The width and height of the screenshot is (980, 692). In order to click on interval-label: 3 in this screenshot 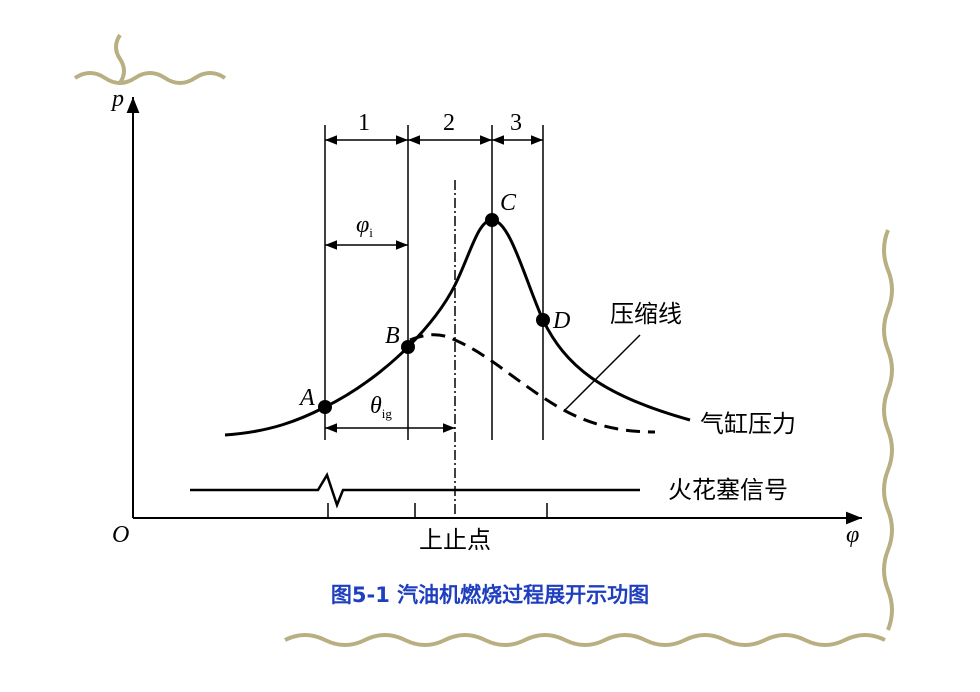, I will do `click(516, 123)`.